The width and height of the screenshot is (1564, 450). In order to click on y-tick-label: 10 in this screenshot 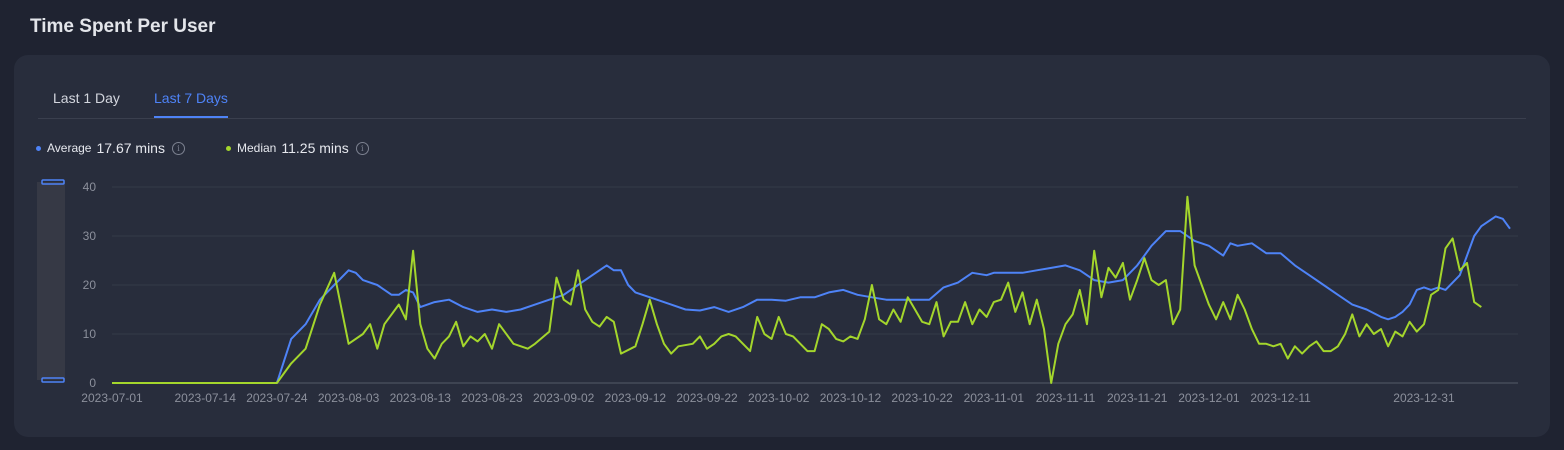, I will do `click(90, 334)`.